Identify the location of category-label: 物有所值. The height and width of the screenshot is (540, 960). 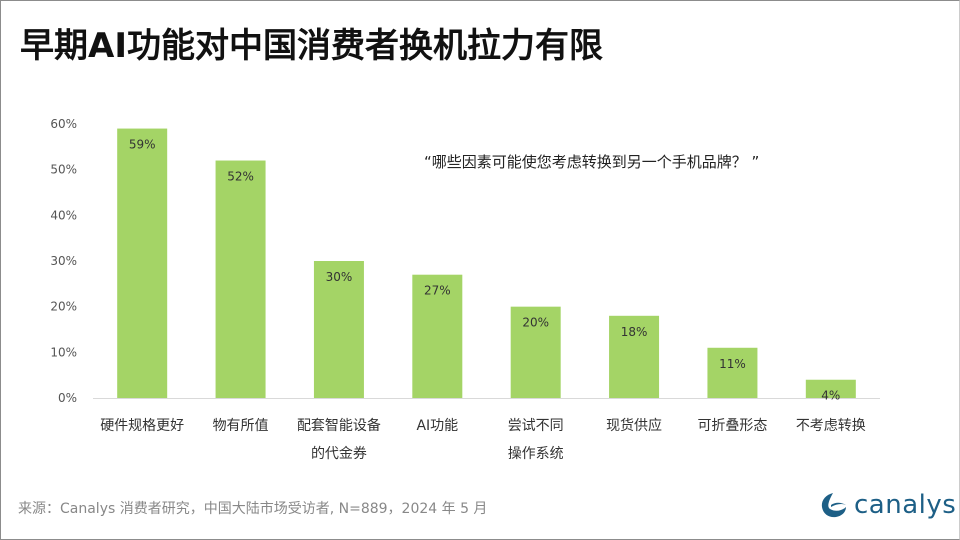
(241, 426).